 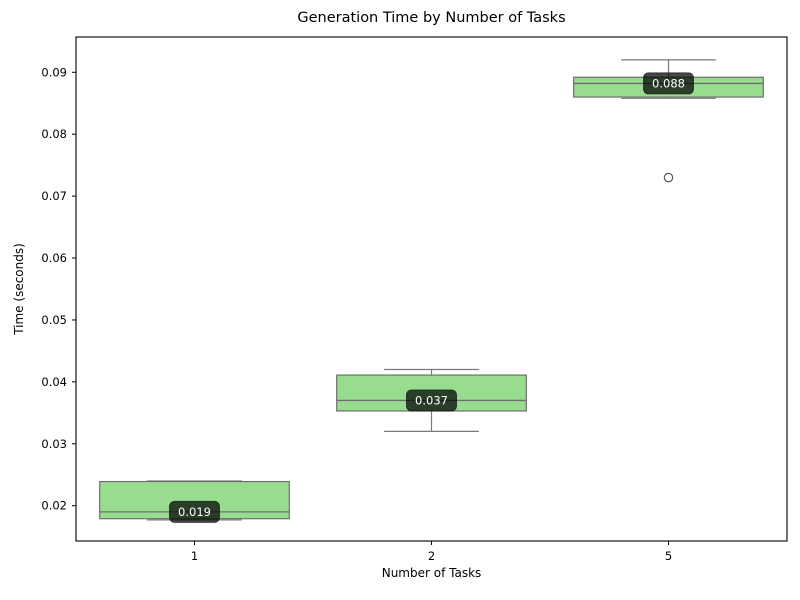 What do you see at coordinates (668, 177) in the screenshot?
I see `outlier-point` at bounding box center [668, 177].